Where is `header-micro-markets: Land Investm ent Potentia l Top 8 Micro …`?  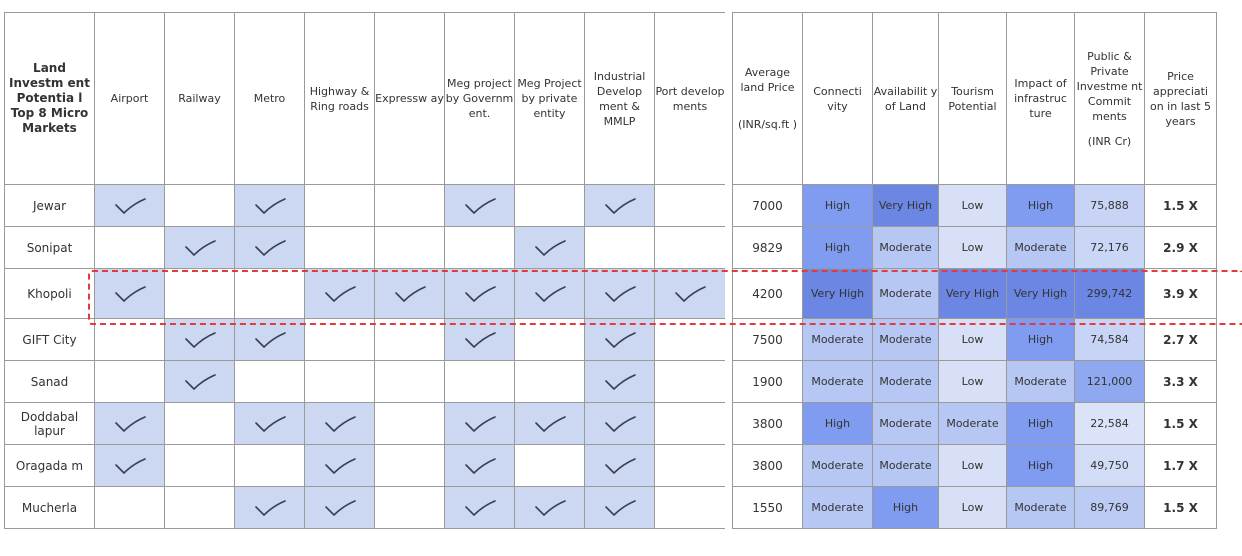 header-micro-markets: Land Investm ent Potentia l Top 8 Micro … is located at coordinates (49, 98).